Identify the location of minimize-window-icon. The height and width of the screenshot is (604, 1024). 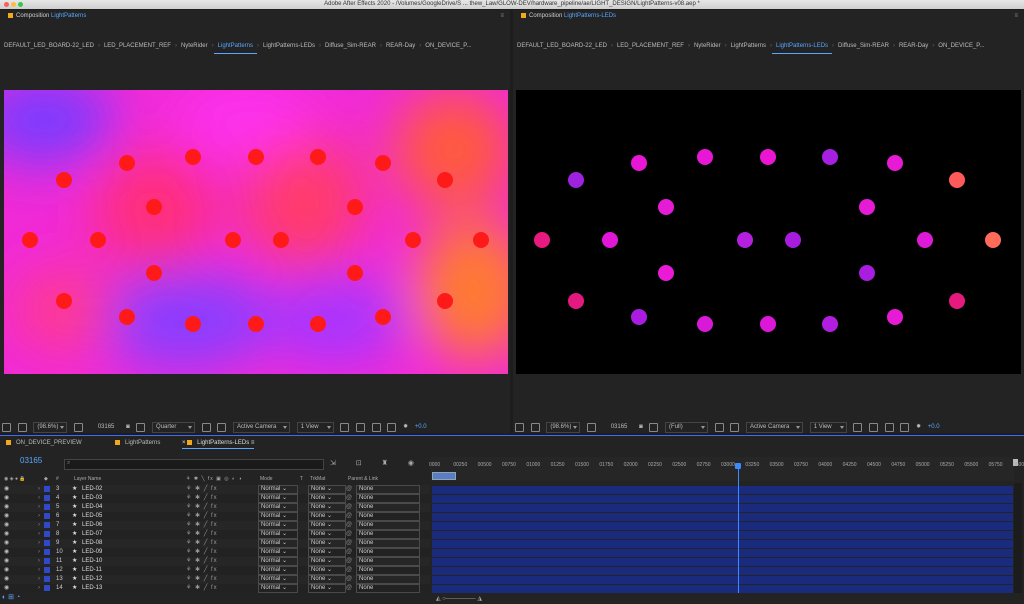
(13, 4).